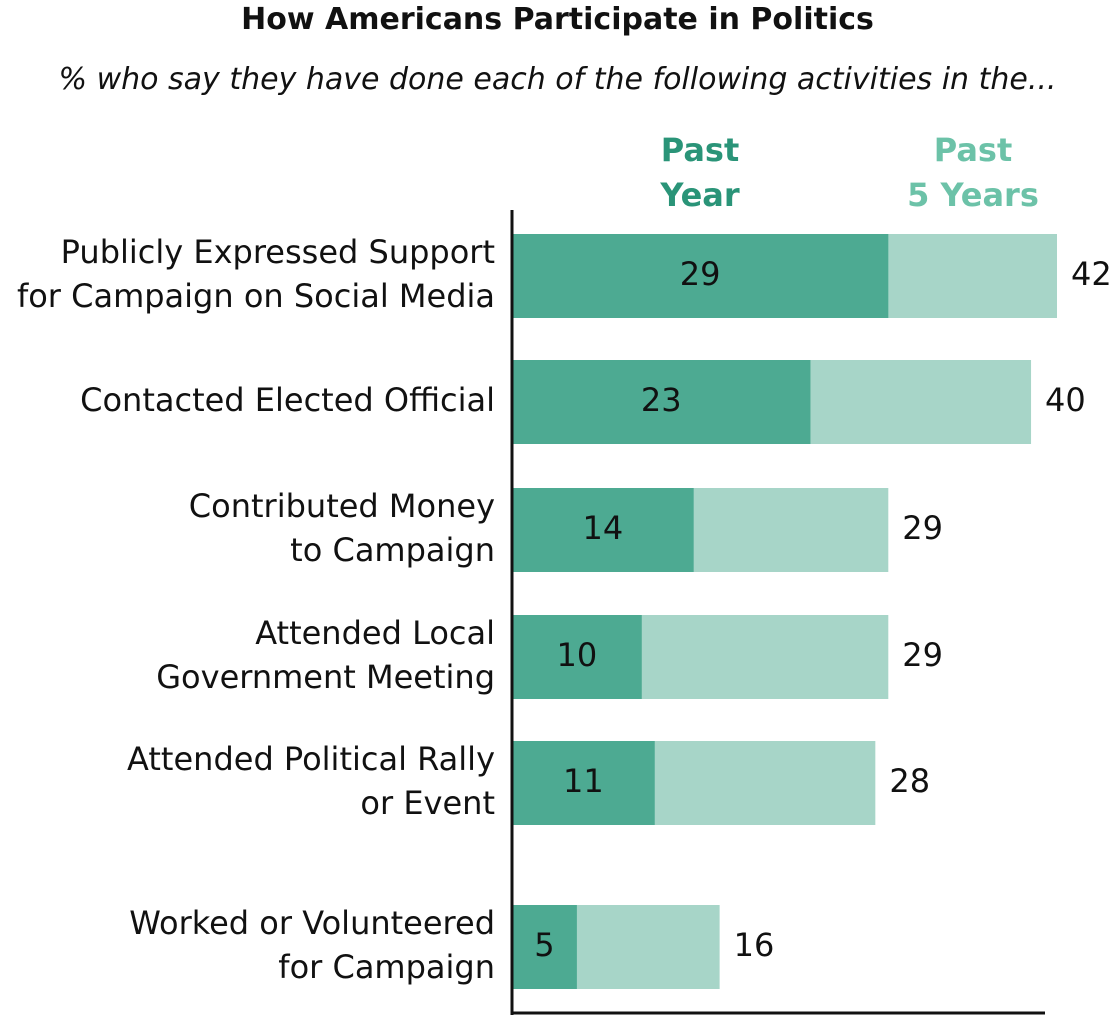  Describe the element at coordinates (287, 400) in the screenshot. I see `category-label: Contacted Elected Official` at that location.